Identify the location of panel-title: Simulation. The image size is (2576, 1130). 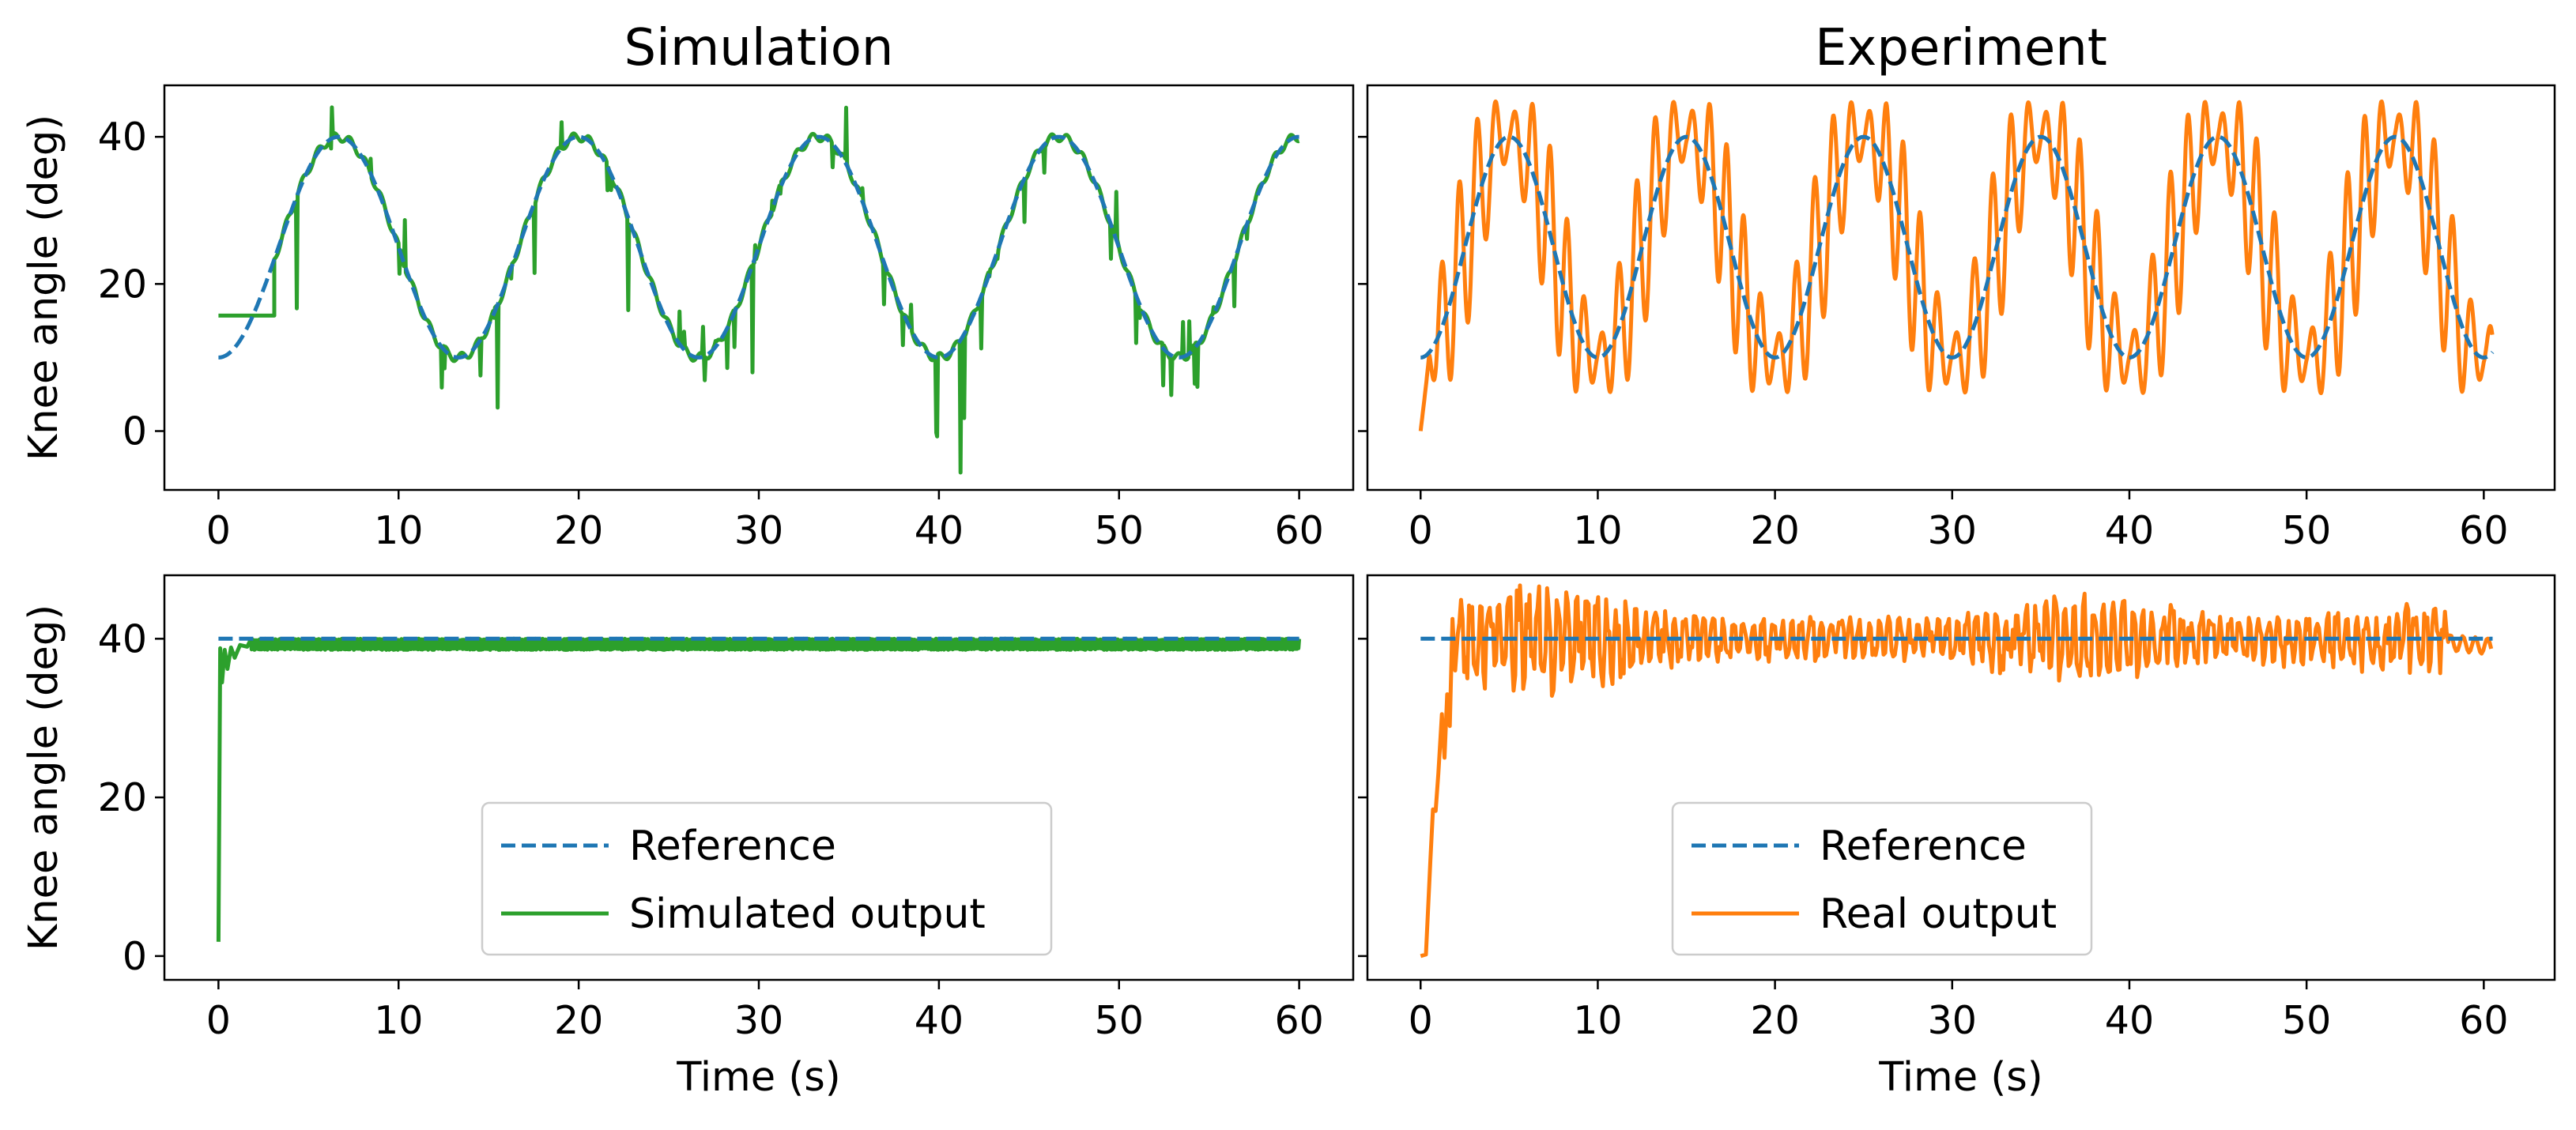
(759, 48).